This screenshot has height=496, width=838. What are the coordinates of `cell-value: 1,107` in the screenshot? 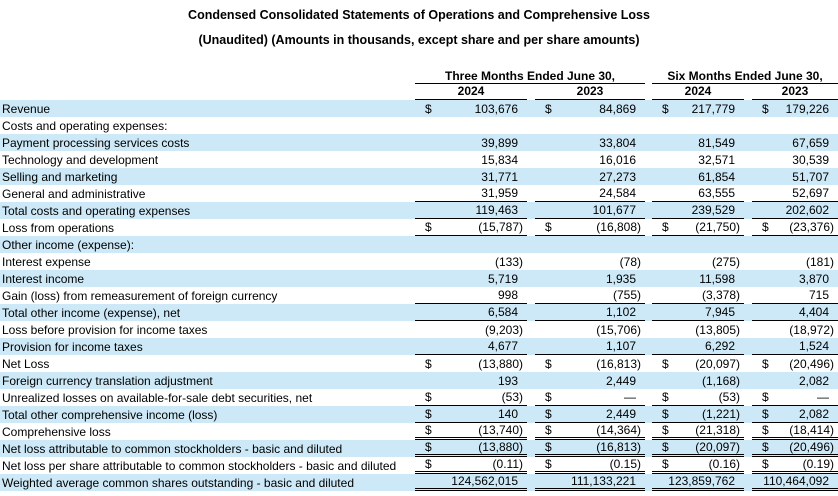 It's located at (620, 346).